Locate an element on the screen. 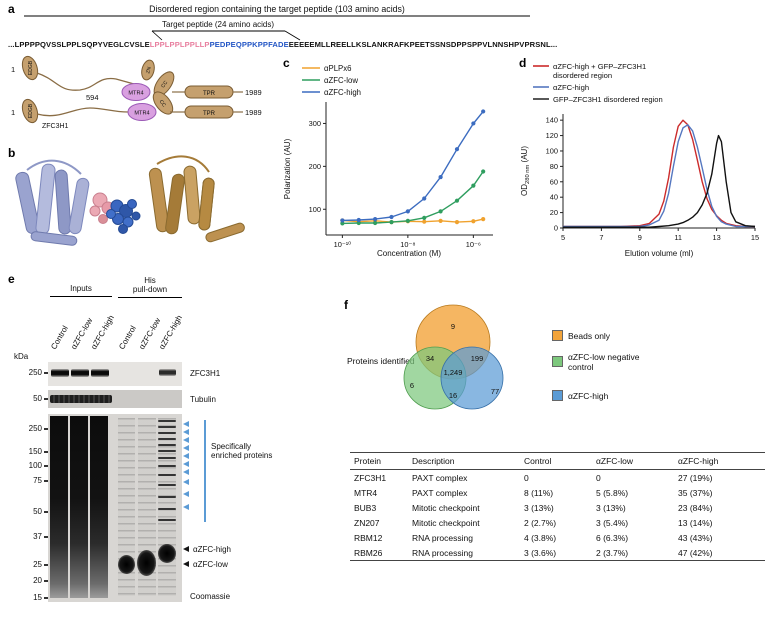 The width and height of the screenshot is (769, 621). table-cell: RBM26 is located at coordinates (379, 553).